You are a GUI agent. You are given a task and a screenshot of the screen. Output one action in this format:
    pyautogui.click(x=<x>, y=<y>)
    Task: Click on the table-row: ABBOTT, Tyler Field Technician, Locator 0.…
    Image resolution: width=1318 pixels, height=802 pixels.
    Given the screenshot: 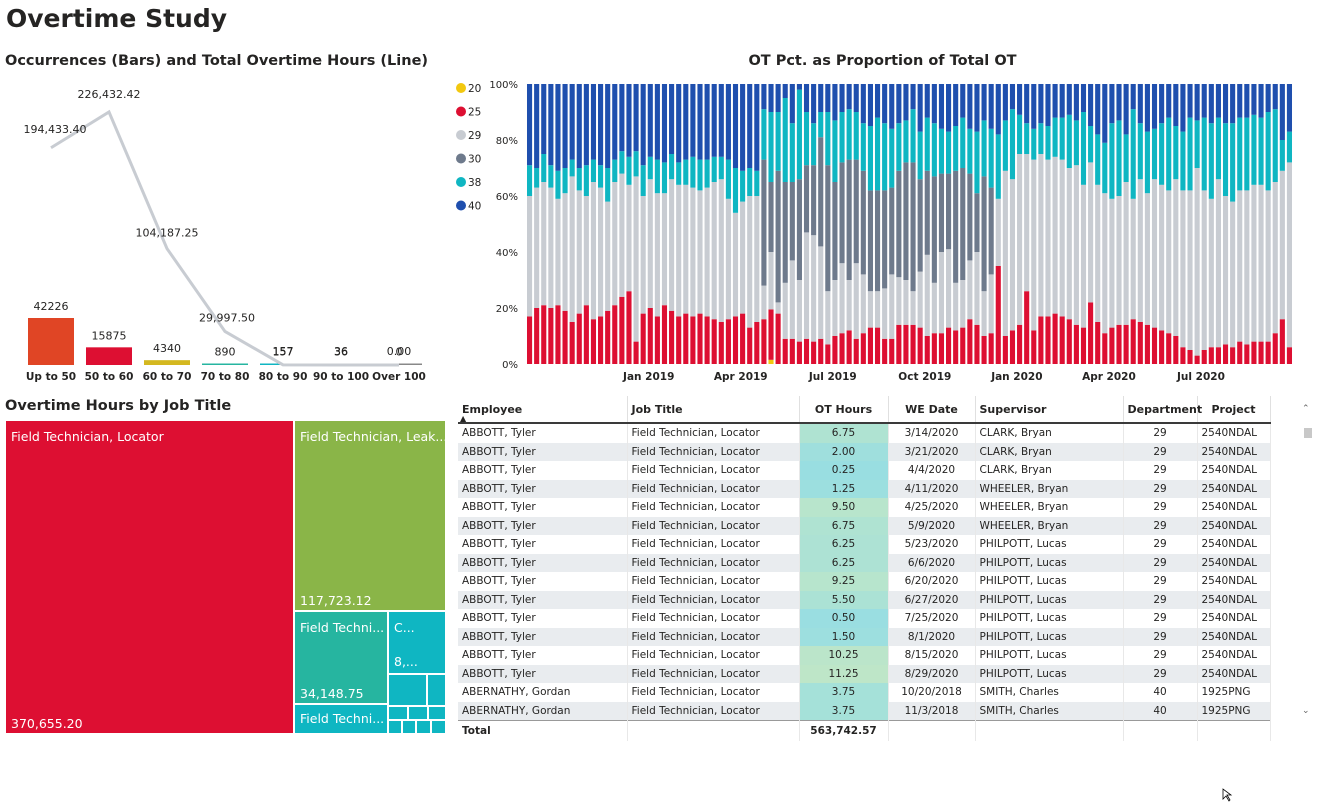 What is the action you would take?
    pyautogui.click(x=864, y=470)
    